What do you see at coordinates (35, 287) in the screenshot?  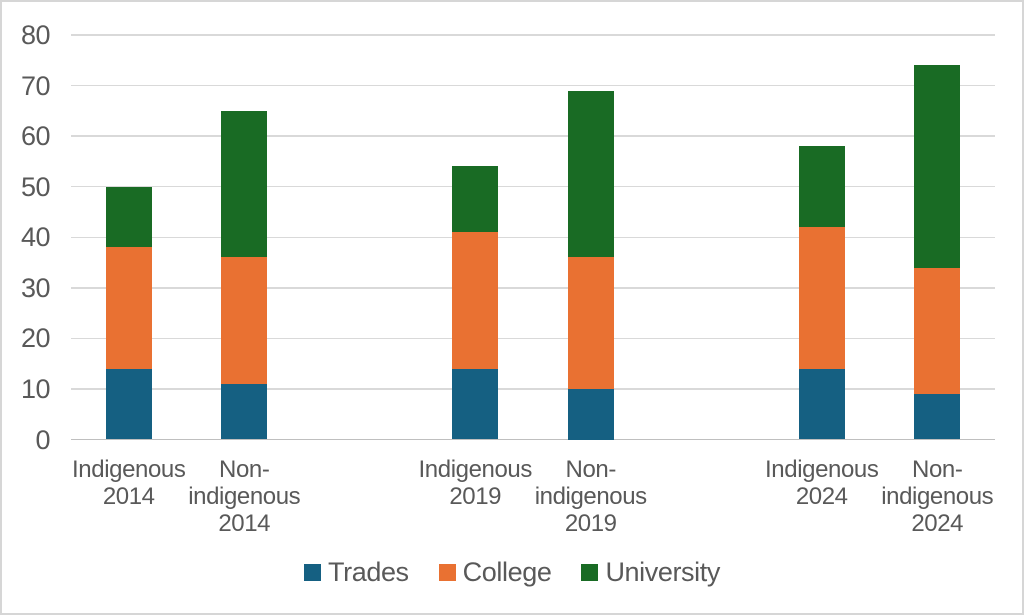 I see `y-tick-label: 30` at bounding box center [35, 287].